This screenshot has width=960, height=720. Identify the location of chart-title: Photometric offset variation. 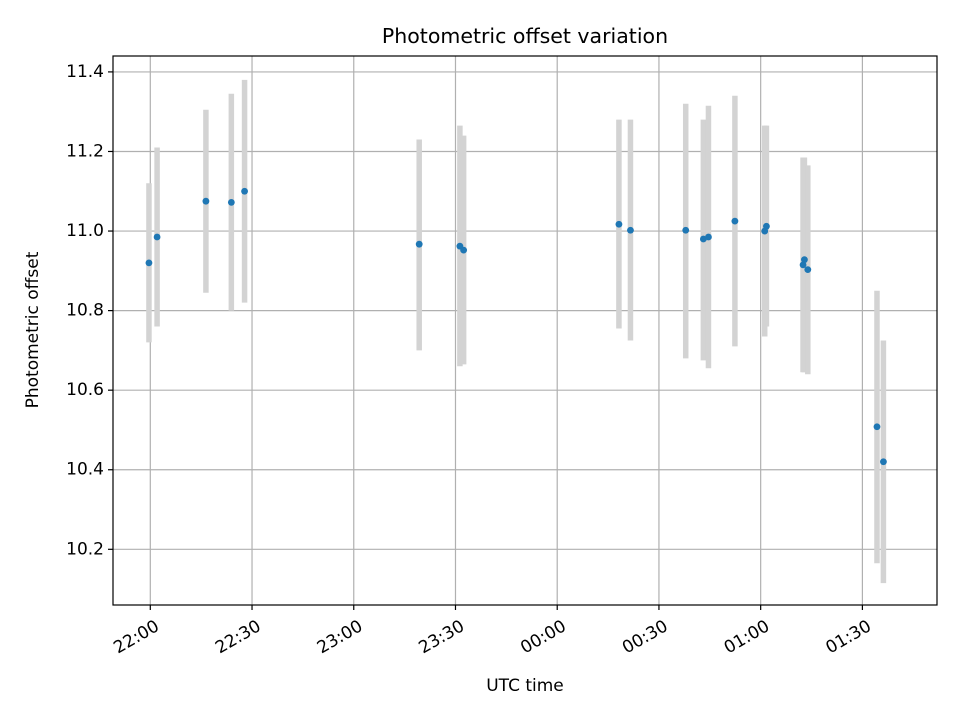
(525, 36).